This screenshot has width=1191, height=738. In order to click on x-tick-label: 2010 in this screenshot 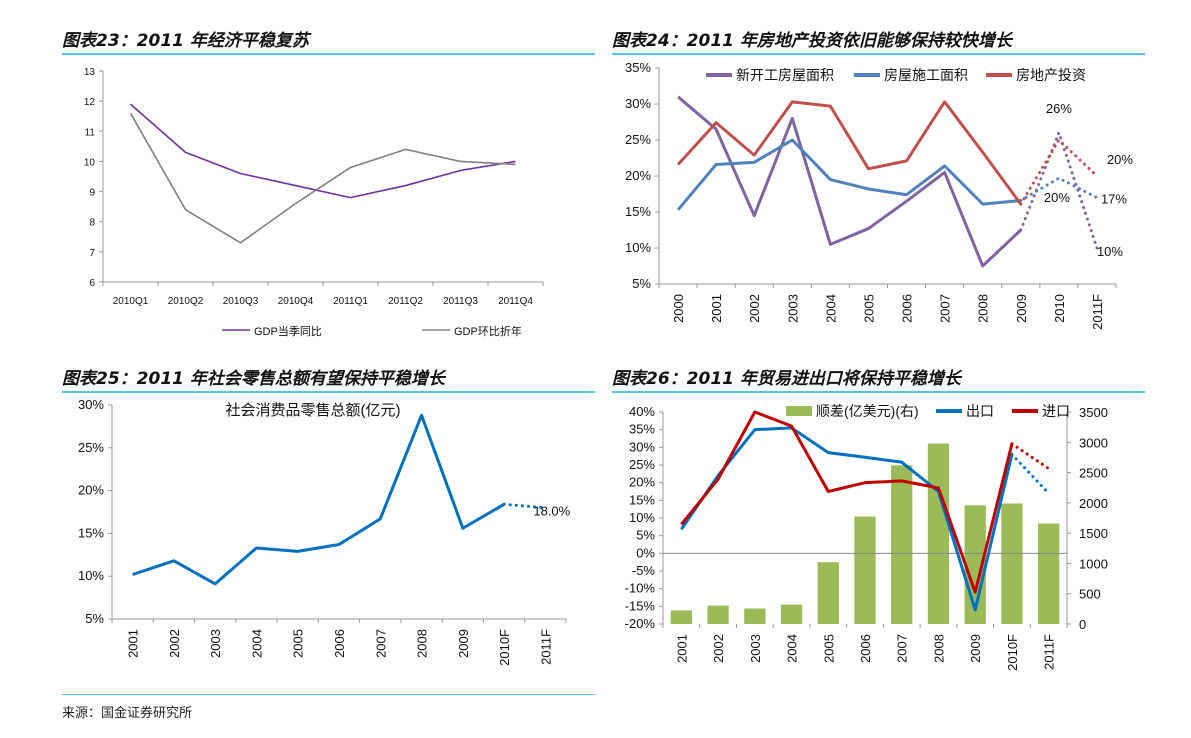, I will do `click(1059, 308)`.